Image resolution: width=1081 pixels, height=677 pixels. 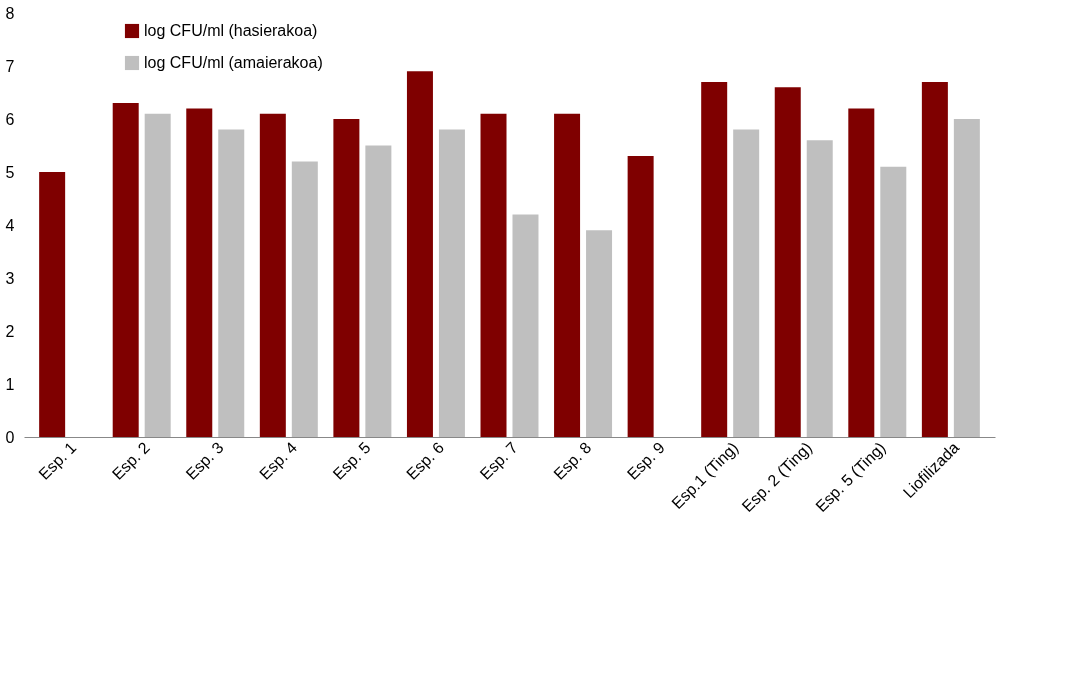 What do you see at coordinates (572, 460) in the screenshot?
I see `x-tick-label: Esp. 8` at bounding box center [572, 460].